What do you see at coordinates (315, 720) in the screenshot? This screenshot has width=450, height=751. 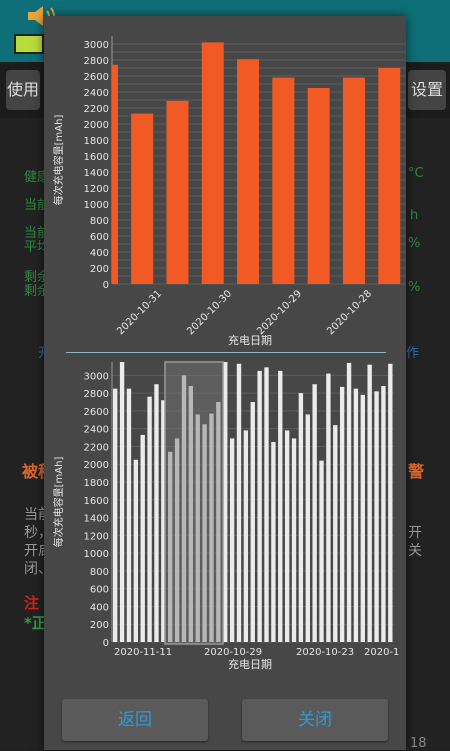 I see `close-button: 关闭` at bounding box center [315, 720].